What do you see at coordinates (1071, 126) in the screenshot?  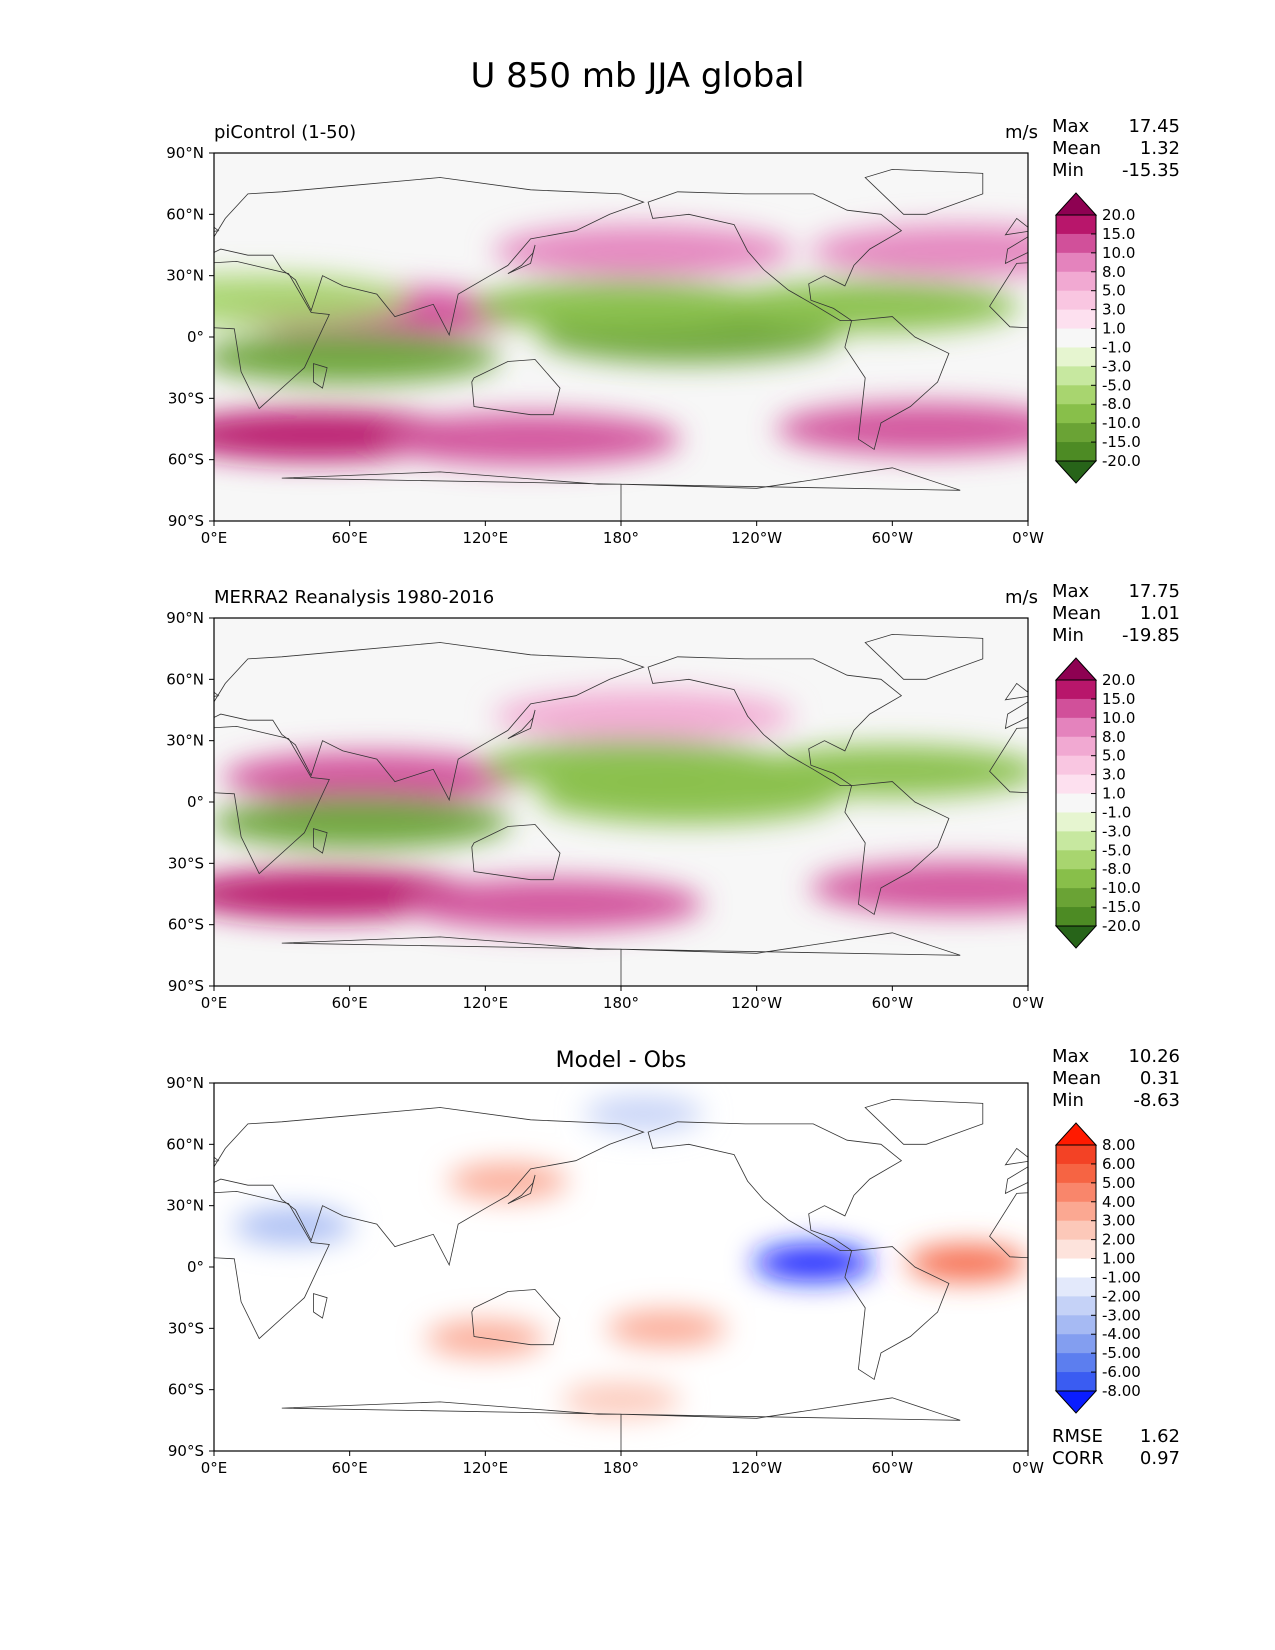 I see `stat-label: Max` at bounding box center [1071, 126].